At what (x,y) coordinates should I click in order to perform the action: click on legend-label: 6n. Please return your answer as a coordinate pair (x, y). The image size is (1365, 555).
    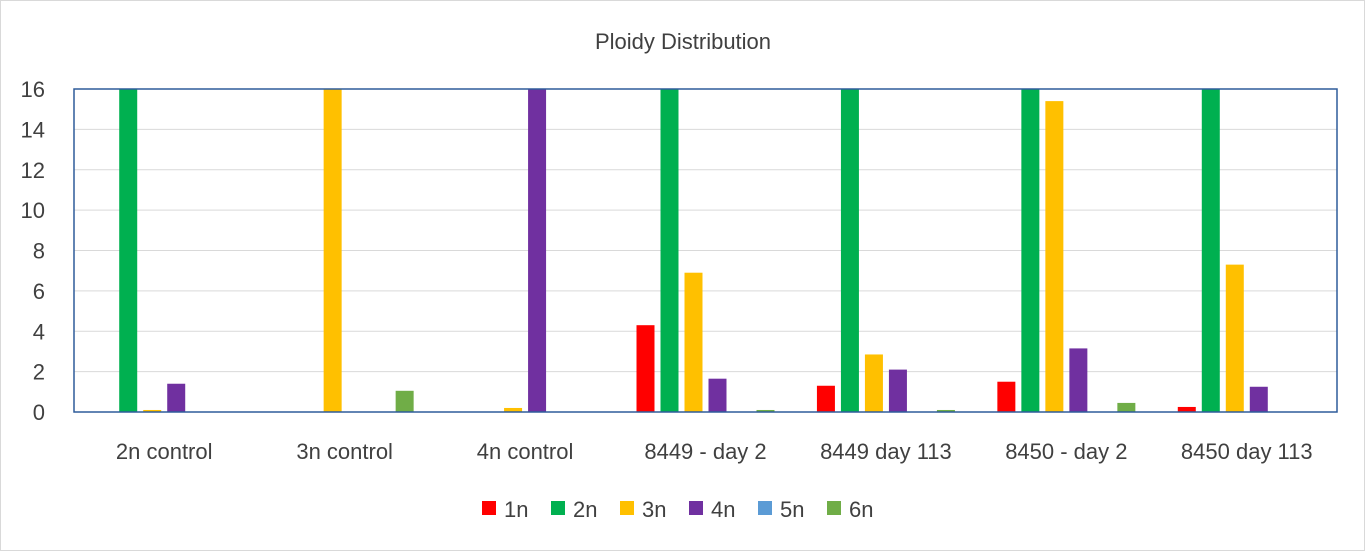
    Looking at the image, I should click on (861, 509).